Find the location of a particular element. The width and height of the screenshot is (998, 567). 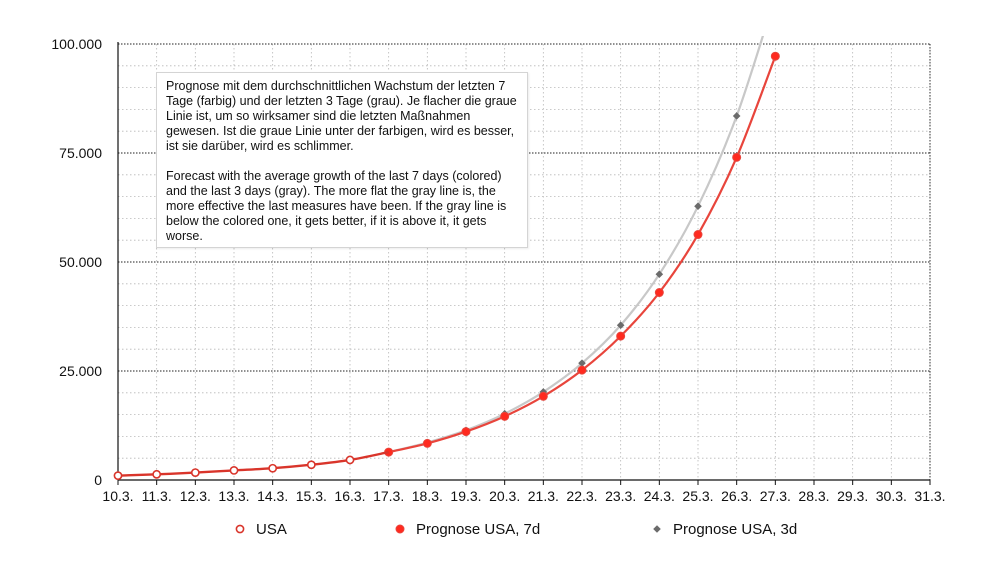

legend-item: USA is located at coordinates (261, 529).